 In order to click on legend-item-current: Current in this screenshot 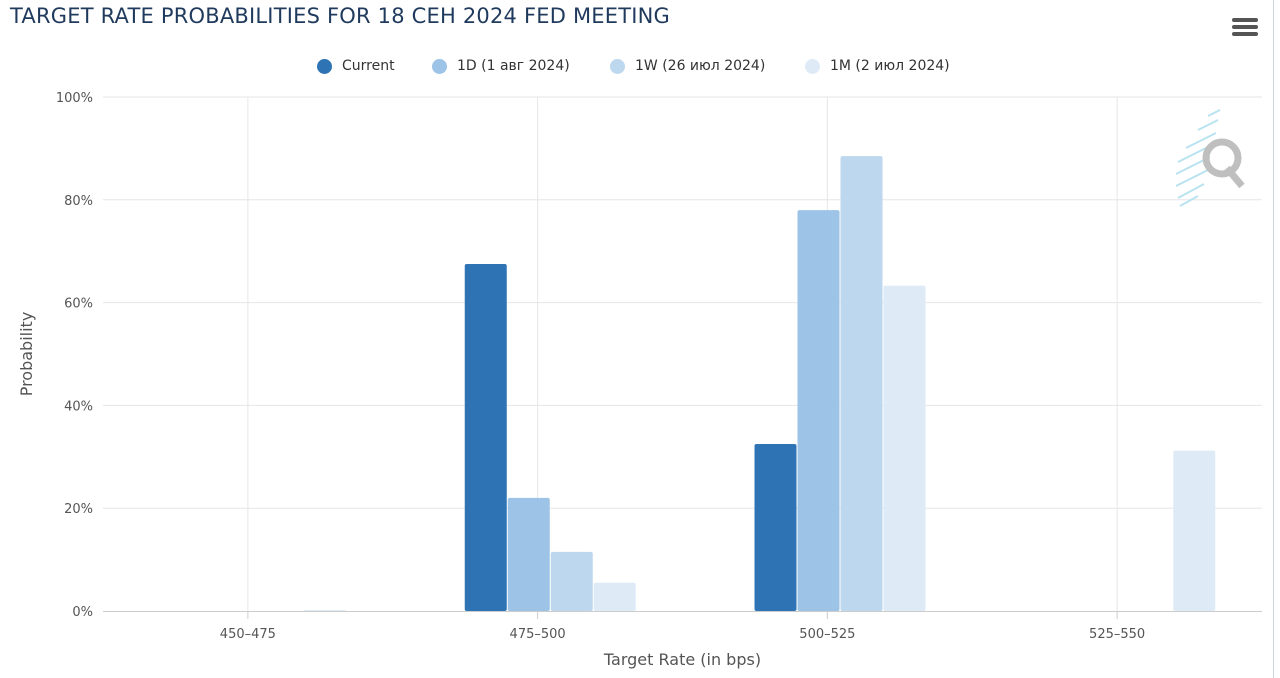, I will do `click(356, 66)`.